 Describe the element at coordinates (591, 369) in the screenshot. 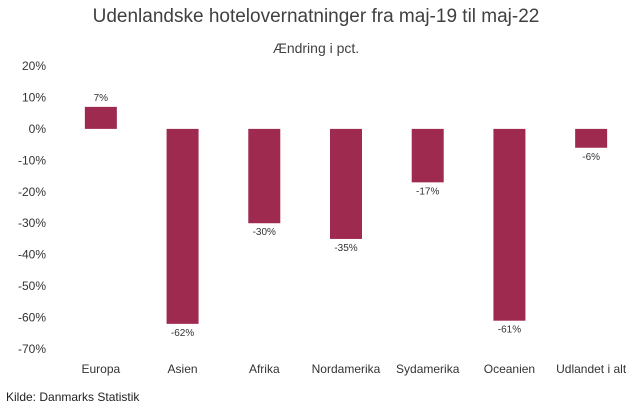

I see `x-category-label: Udlandet i alt` at that location.